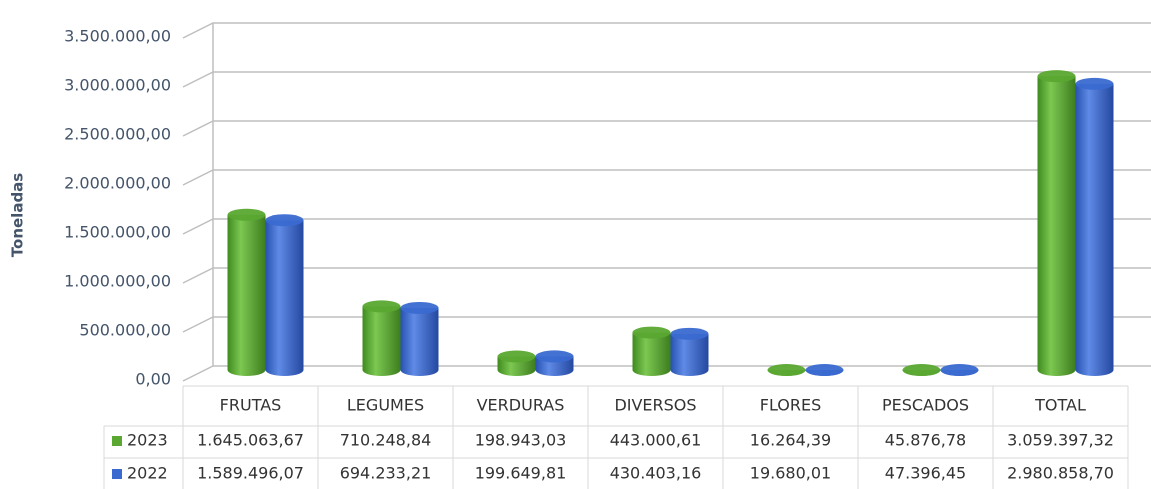  I want to click on legend-label: 2023, so click(147, 440).